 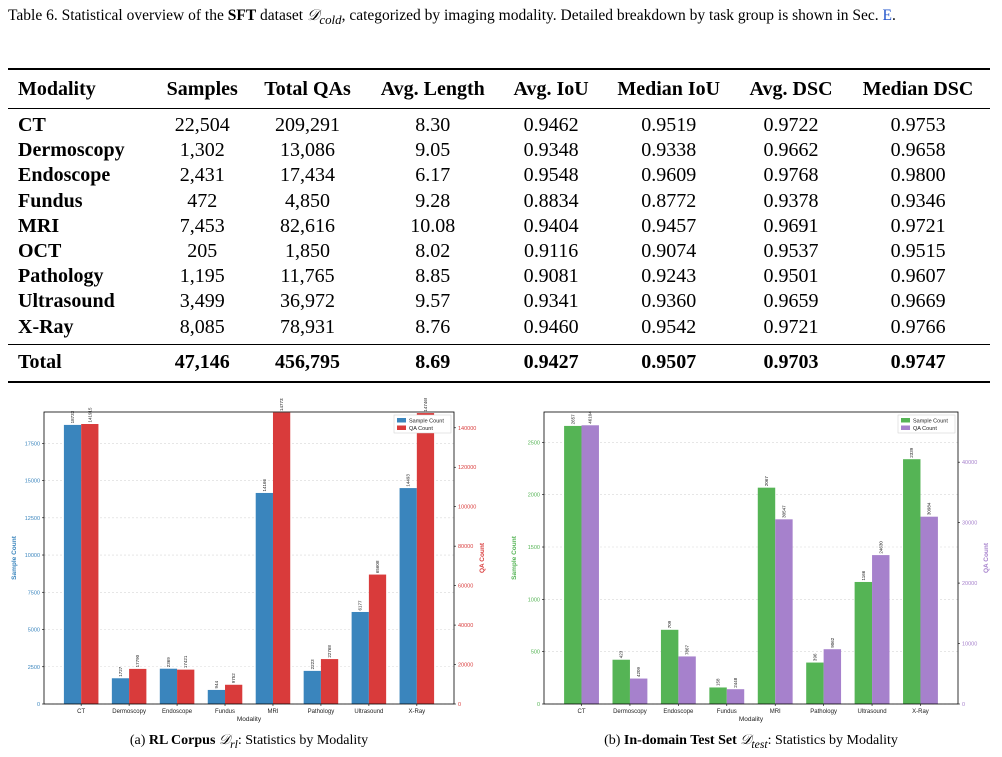 I want to click on table-cell: 7,453, so click(x=202, y=225).